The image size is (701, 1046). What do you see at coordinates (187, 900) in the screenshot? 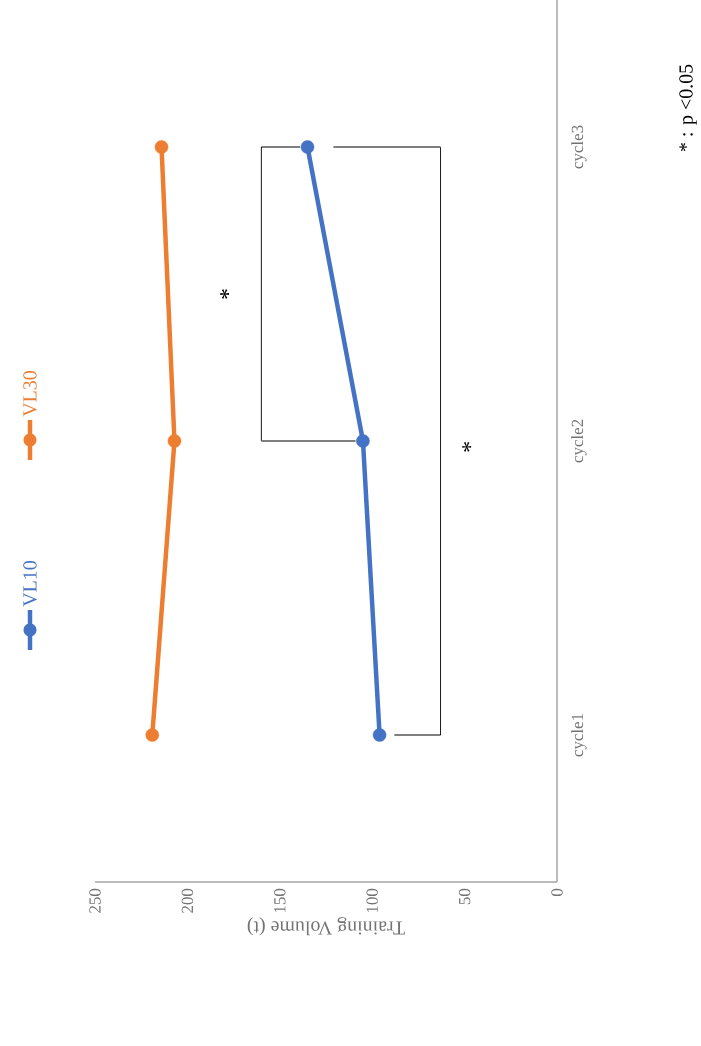
I see `x-tick-label: 200` at bounding box center [187, 900].